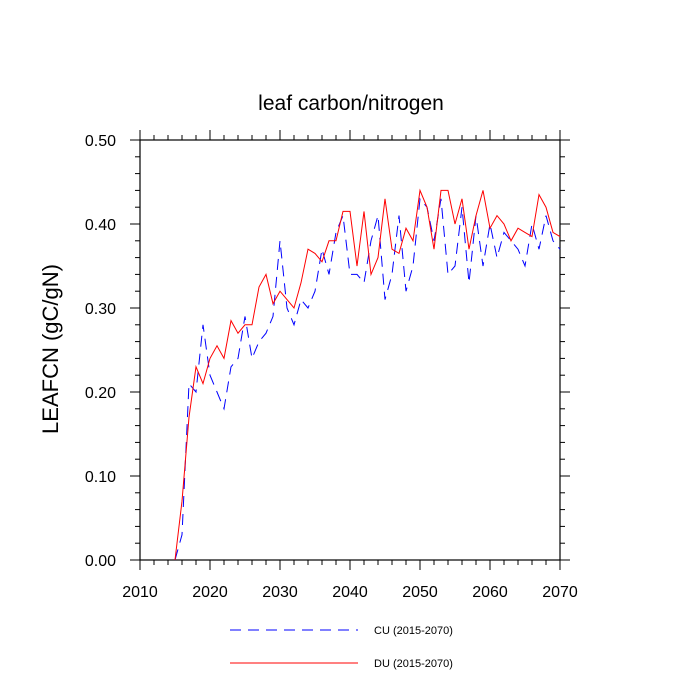 Image resolution: width=700 pixels, height=700 pixels. I want to click on x-tick-label: 2020, so click(210, 592).